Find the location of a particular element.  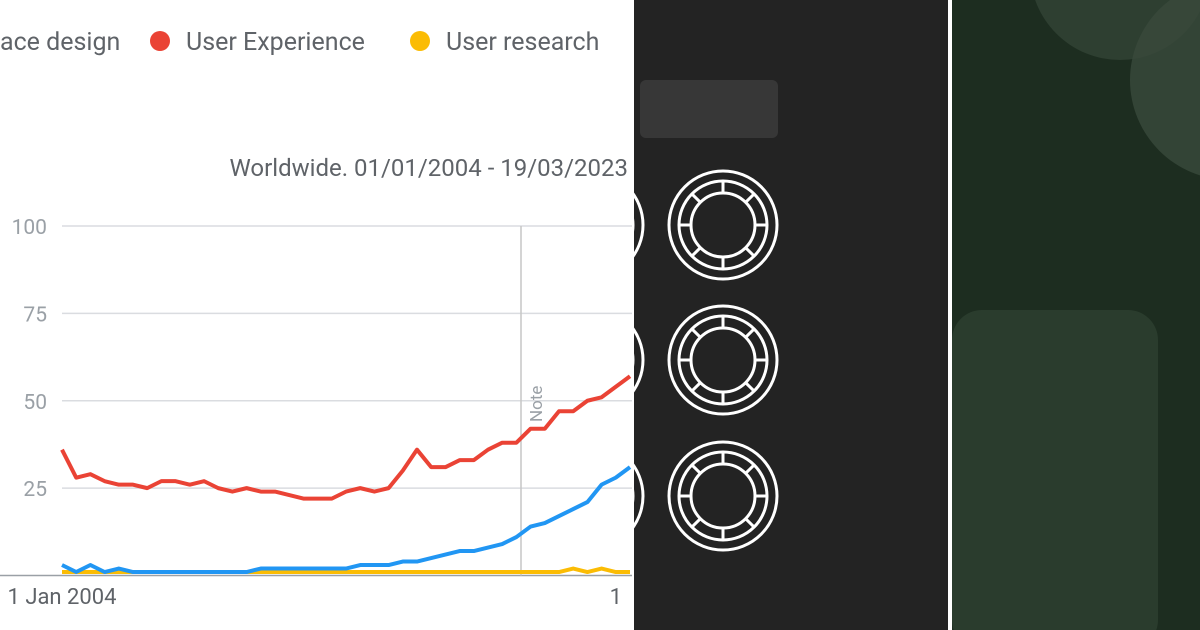

y-tick-label: 100 is located at coordinates (29, 228).